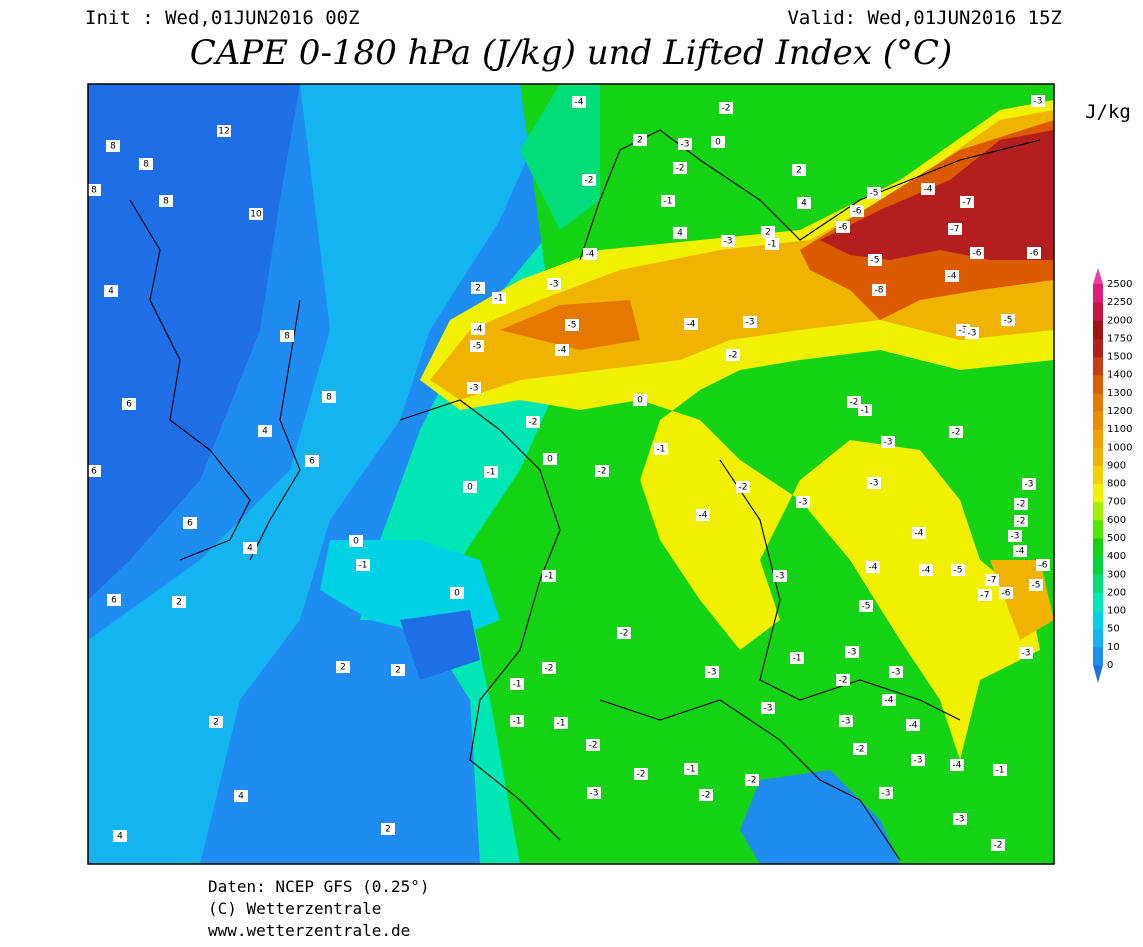 The image size is (1143, 947). What do you see at coordinates (1116, 611) in the screenshot?
I see `colorbar-label: 100` at bounding box center [1116, 611].